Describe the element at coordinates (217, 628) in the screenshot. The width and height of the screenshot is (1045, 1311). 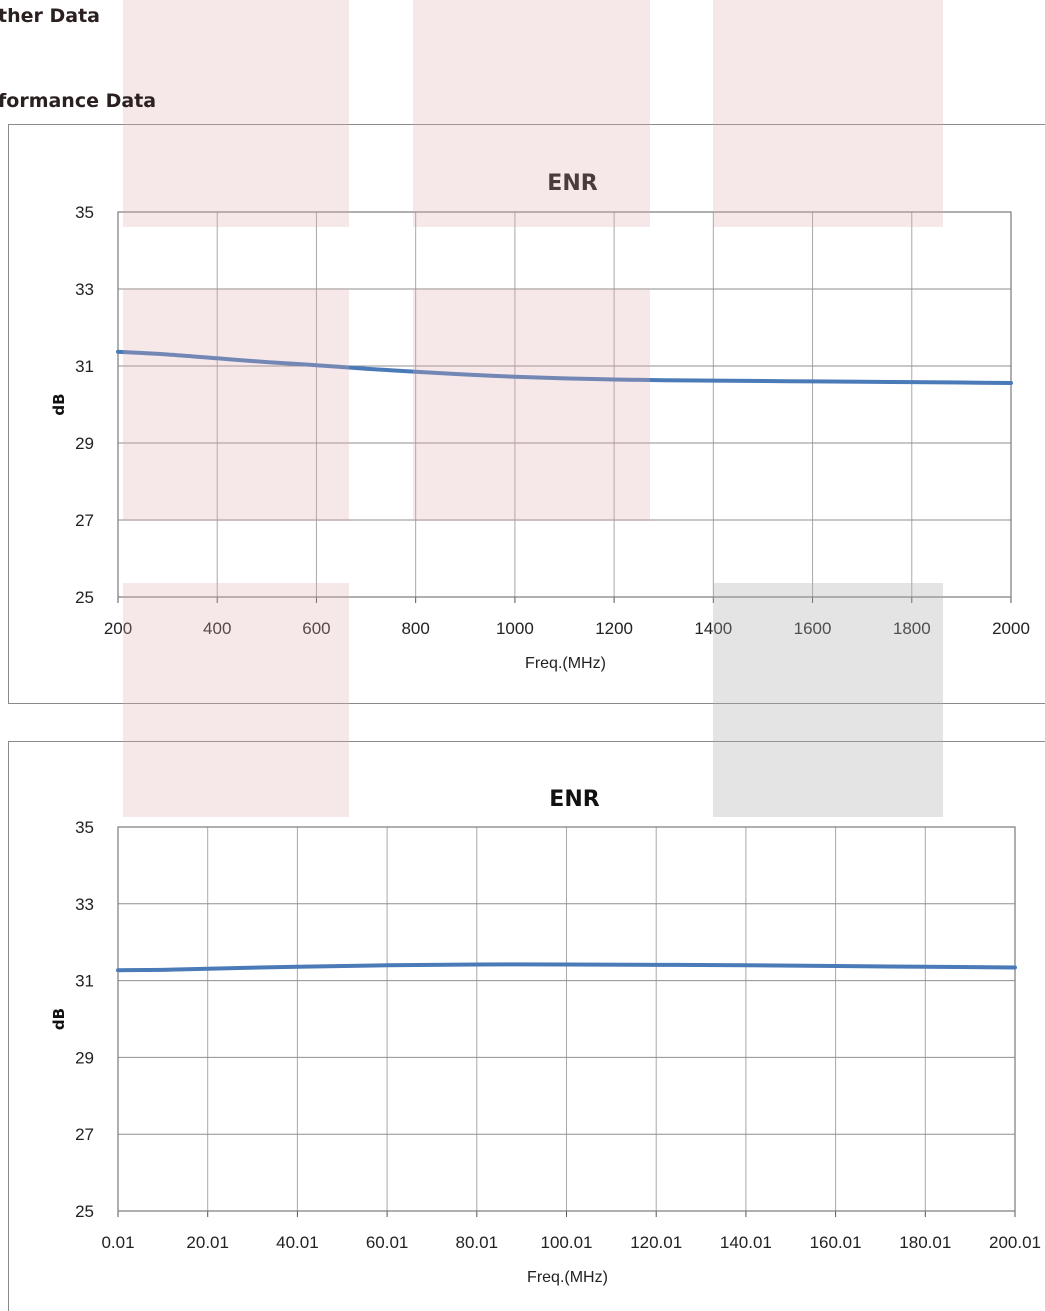
I see `x-tick-label: 400` at that location.